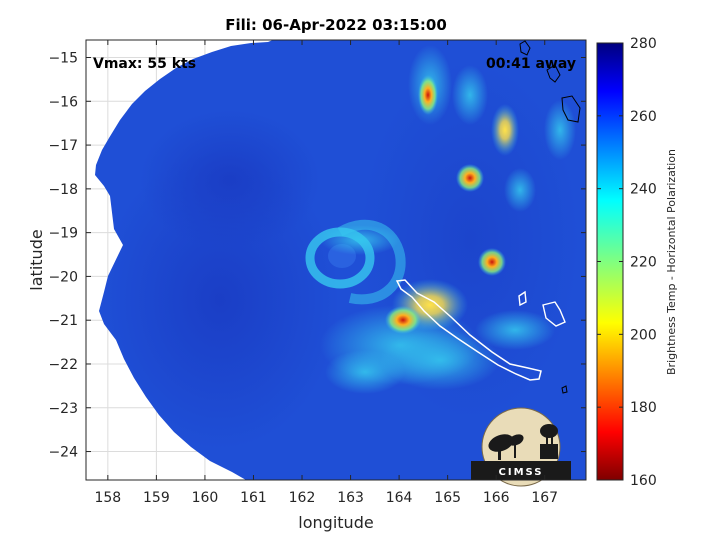  Describe the element at coordinates (63, 102) in the screenshot. I see `y-tick-label: −16` at that location.